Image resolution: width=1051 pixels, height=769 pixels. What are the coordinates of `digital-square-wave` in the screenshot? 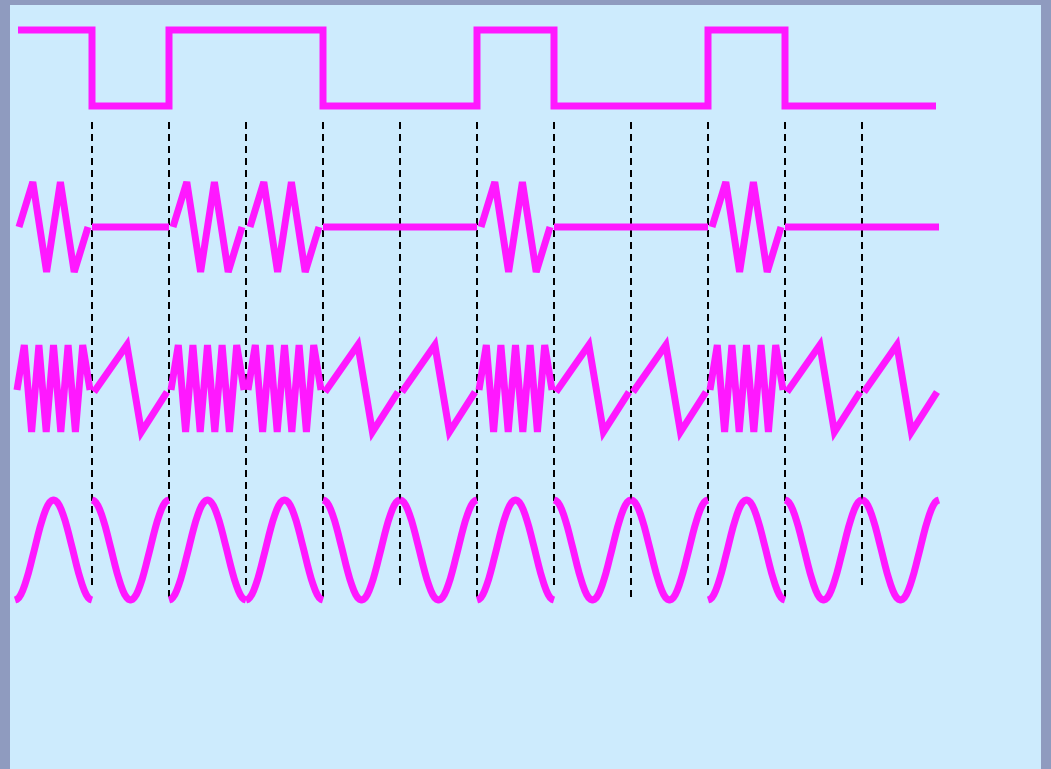 It's located at (477, 68).